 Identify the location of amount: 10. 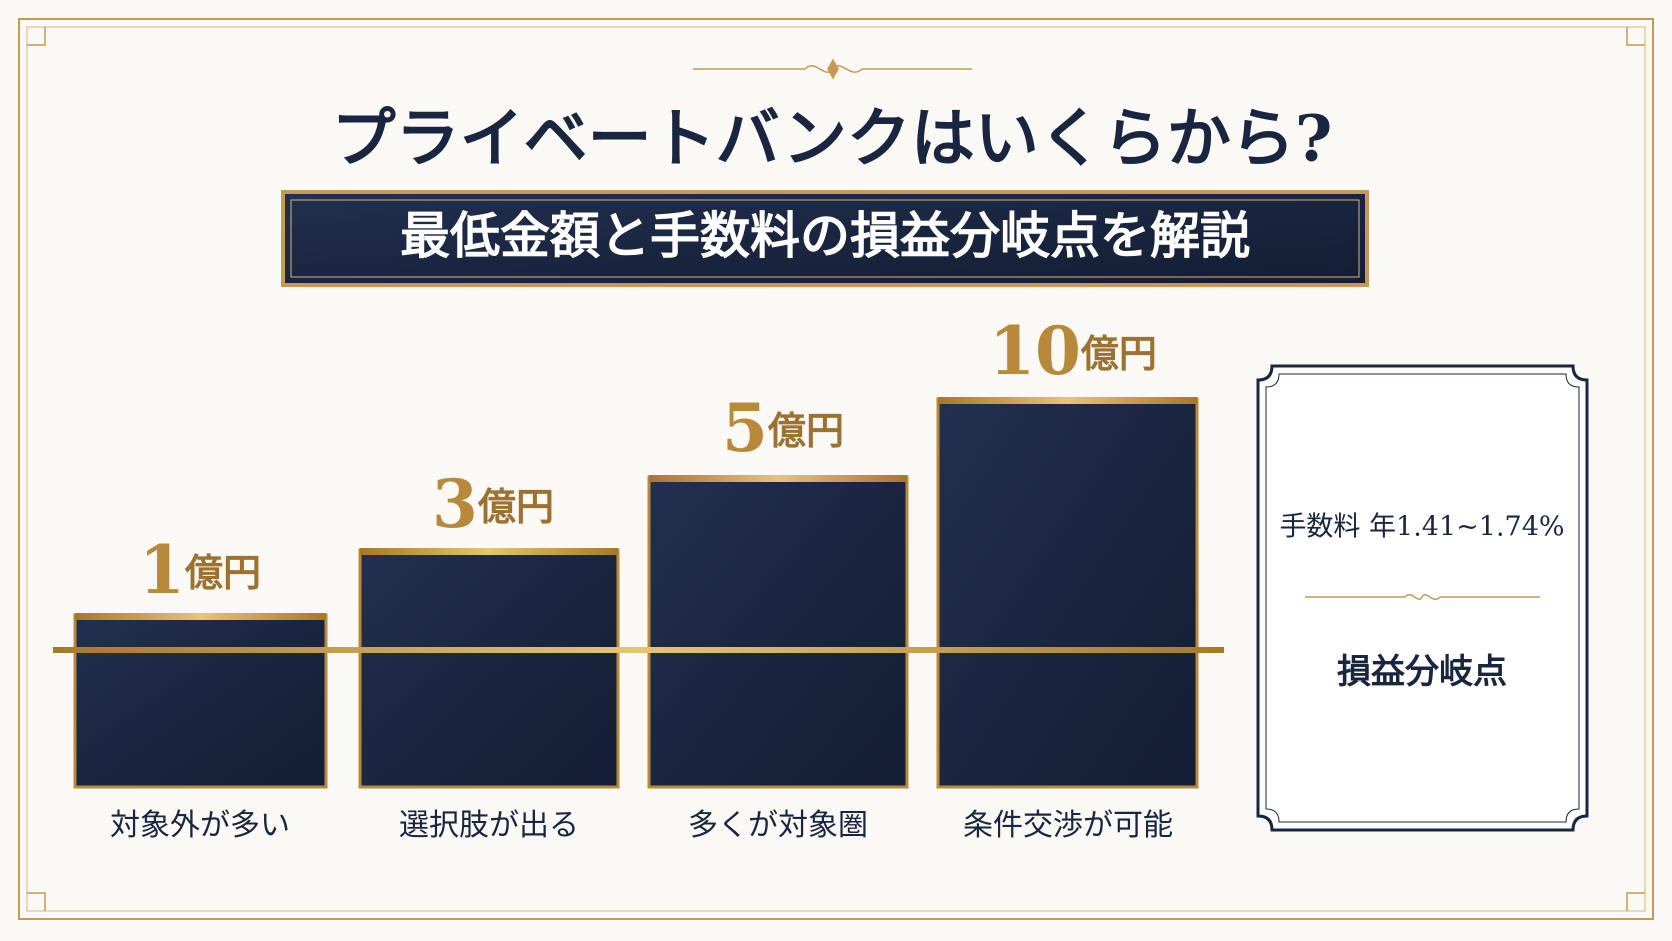
(1035, 351).